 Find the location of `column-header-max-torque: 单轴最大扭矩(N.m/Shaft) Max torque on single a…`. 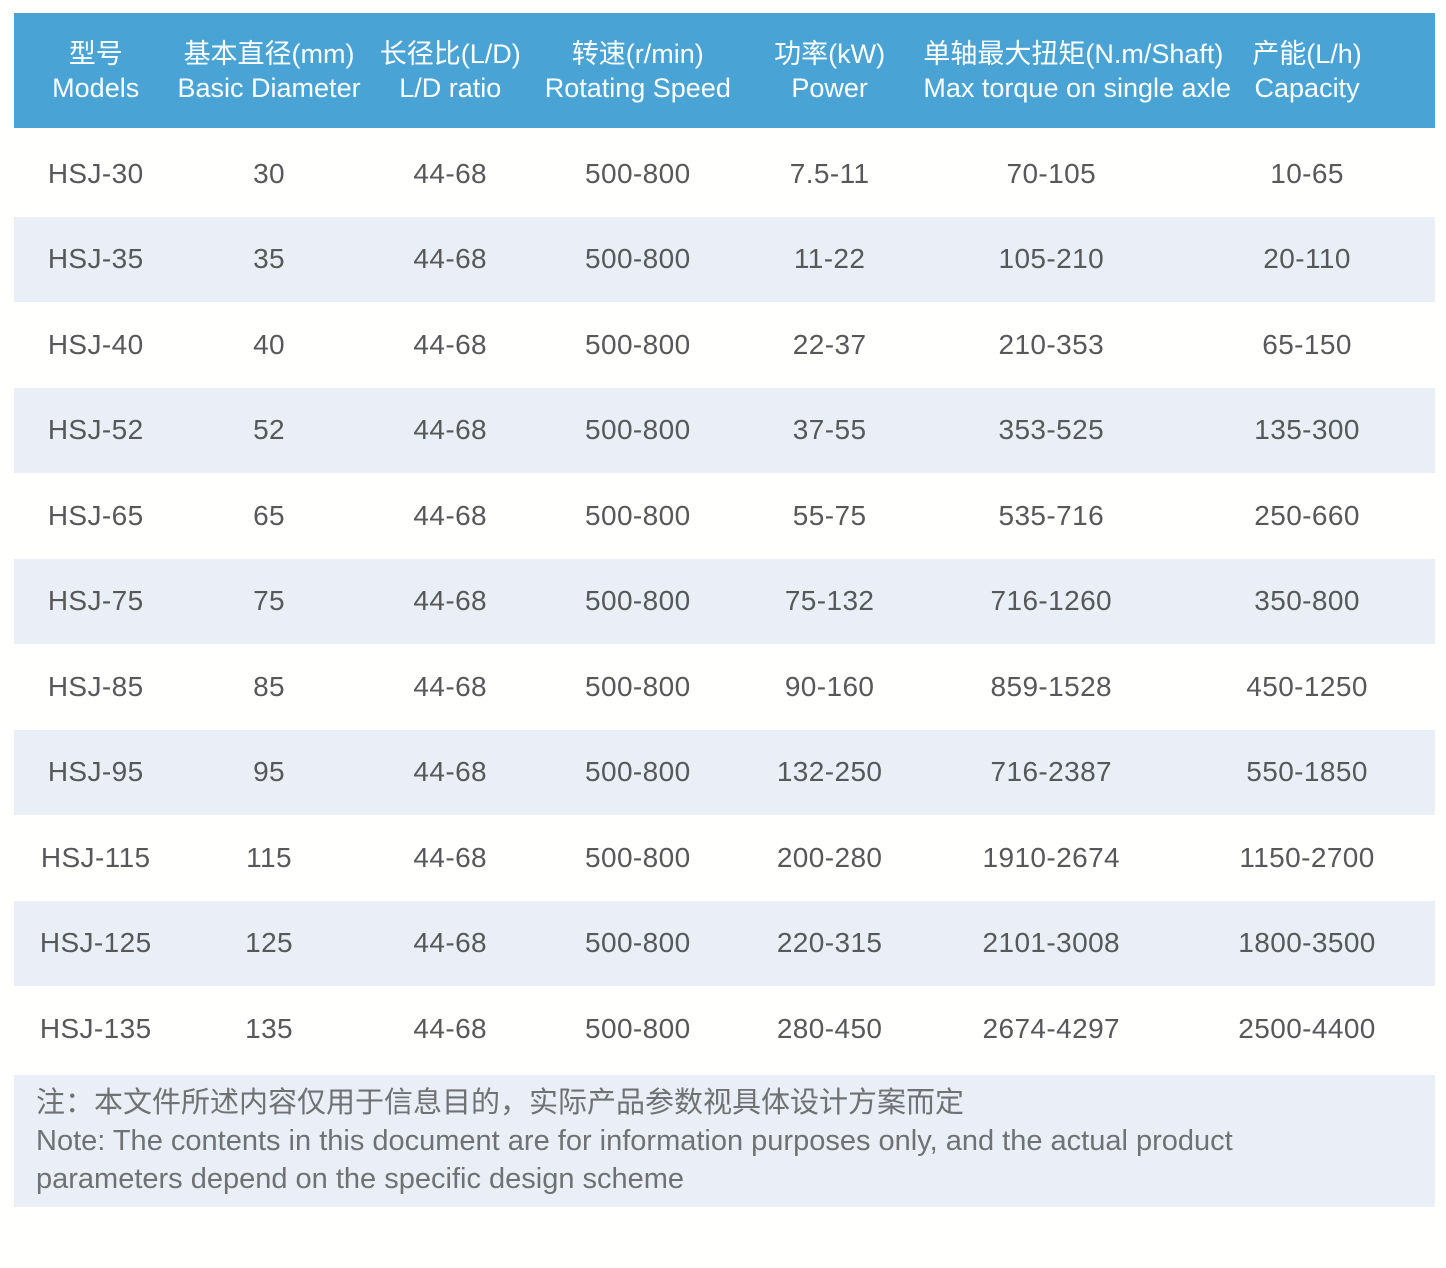

column-header-max-torque: 单轴最大扭矩(N.m/Shaft) Max torque on single a… is located at coordinates (1077, 71).